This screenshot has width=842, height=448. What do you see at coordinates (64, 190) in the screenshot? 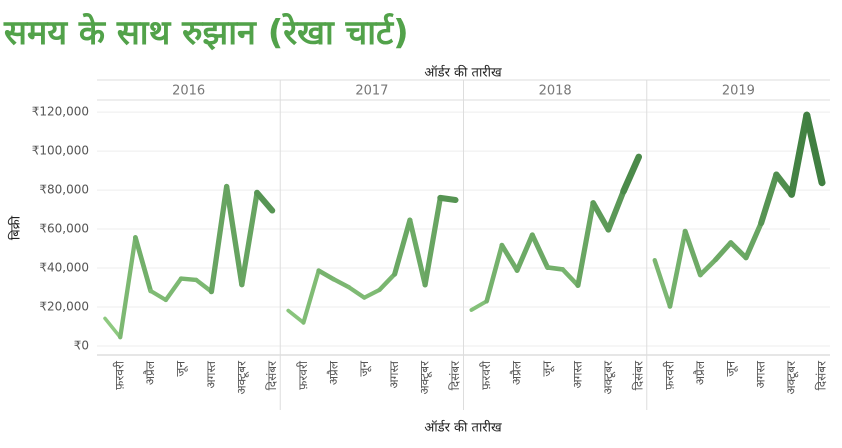
I see `y-tick-label: ₹80,000` at bounding box center [64, 190].